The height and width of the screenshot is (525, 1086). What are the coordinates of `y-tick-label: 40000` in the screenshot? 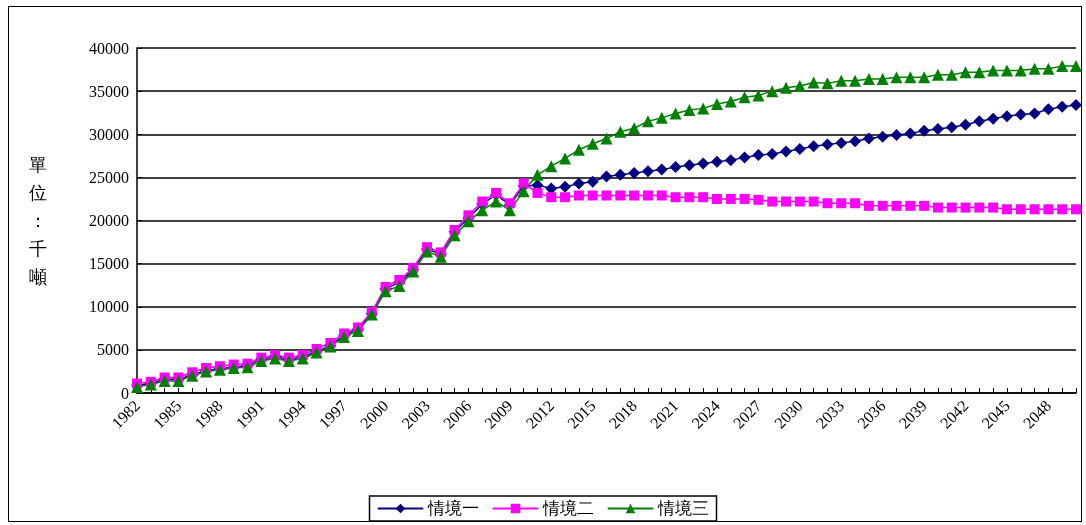 It's located at (109, 48).